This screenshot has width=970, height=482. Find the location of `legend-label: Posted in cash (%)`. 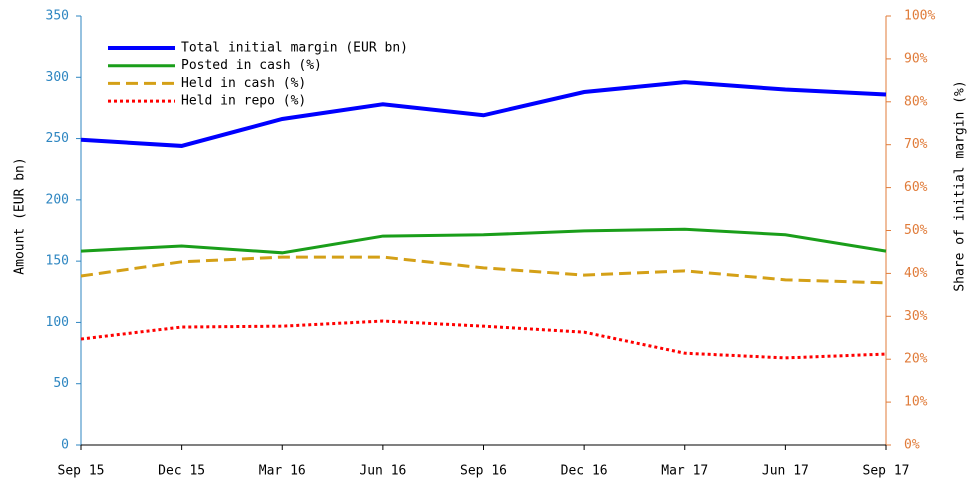

legend-label: Posted in cash (%) is located at coordinates (251, 65).